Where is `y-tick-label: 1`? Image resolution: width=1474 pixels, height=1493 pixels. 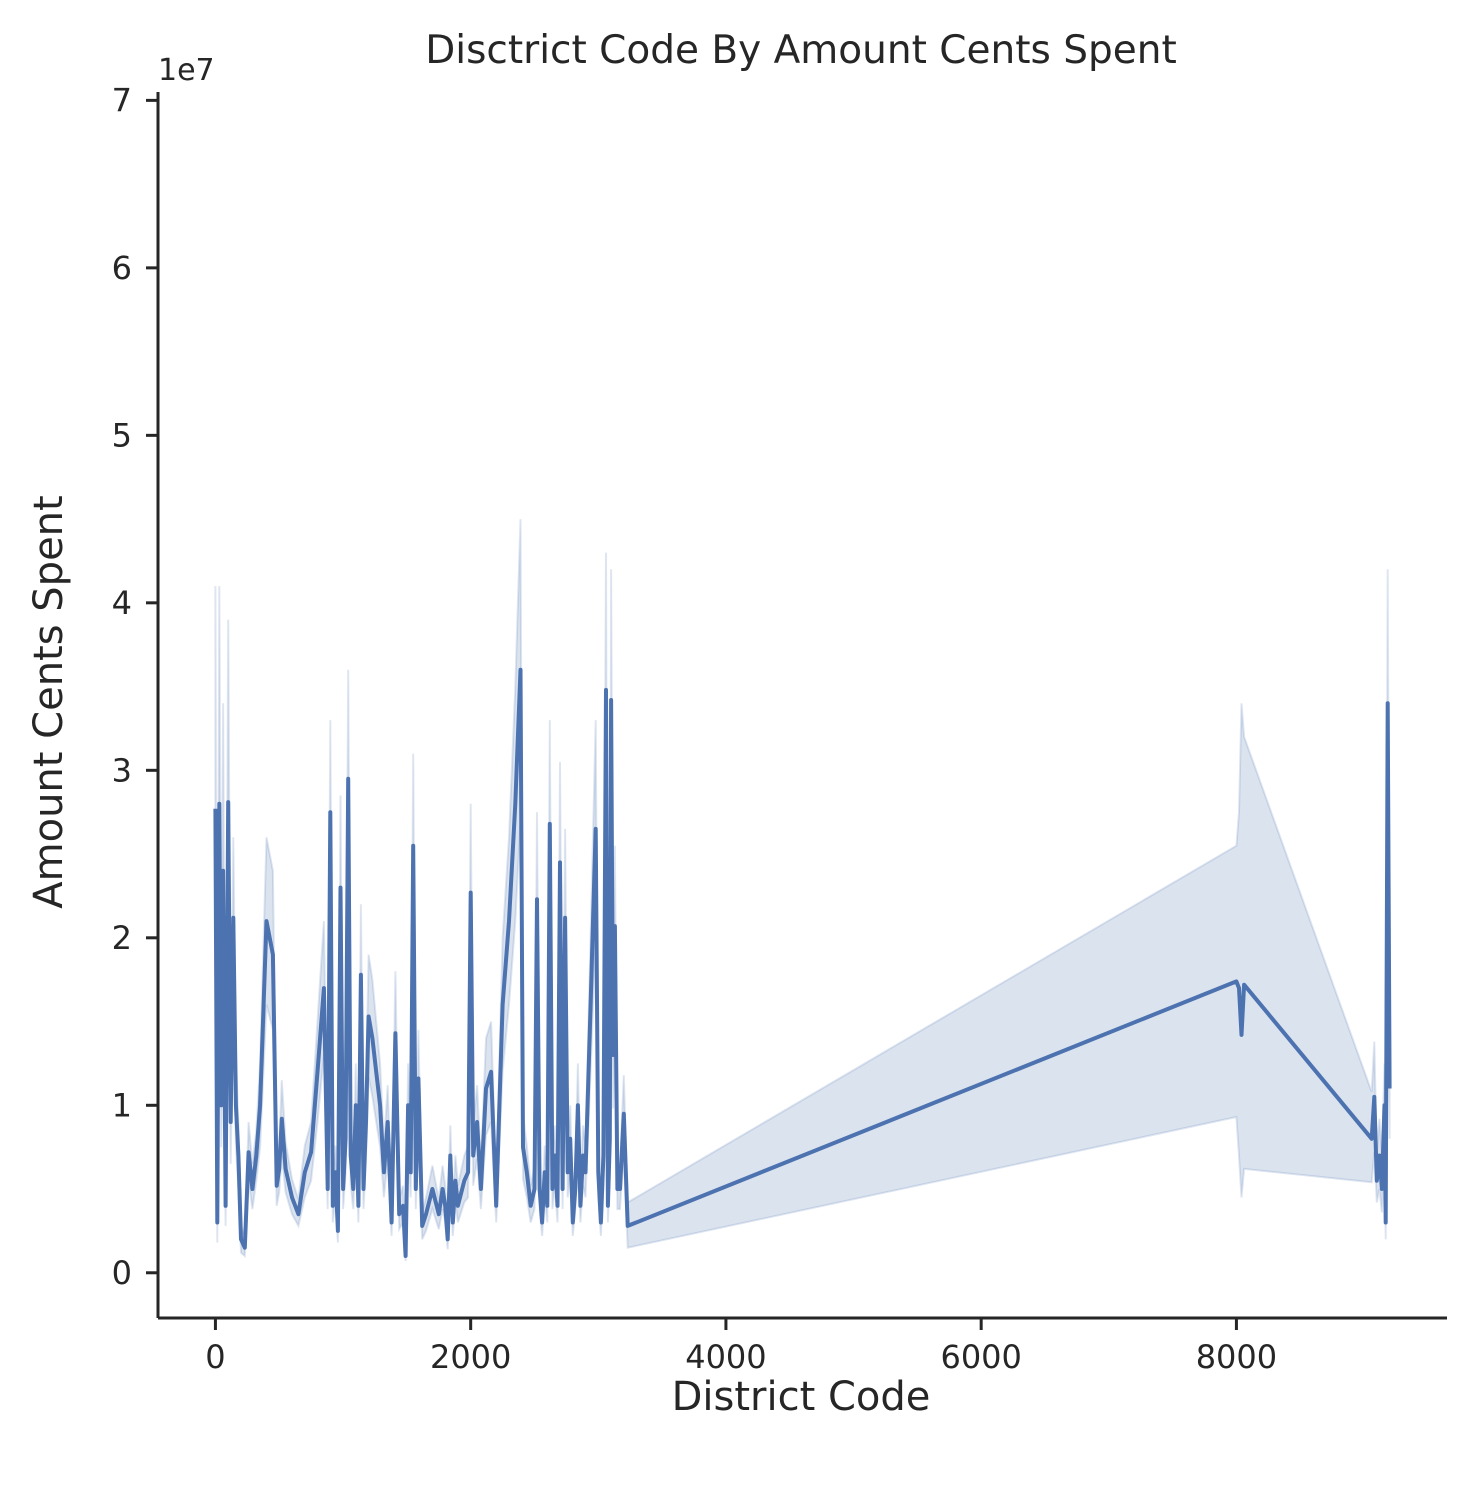 y-tick-label: 1 is located at coordinates (122, 1105).